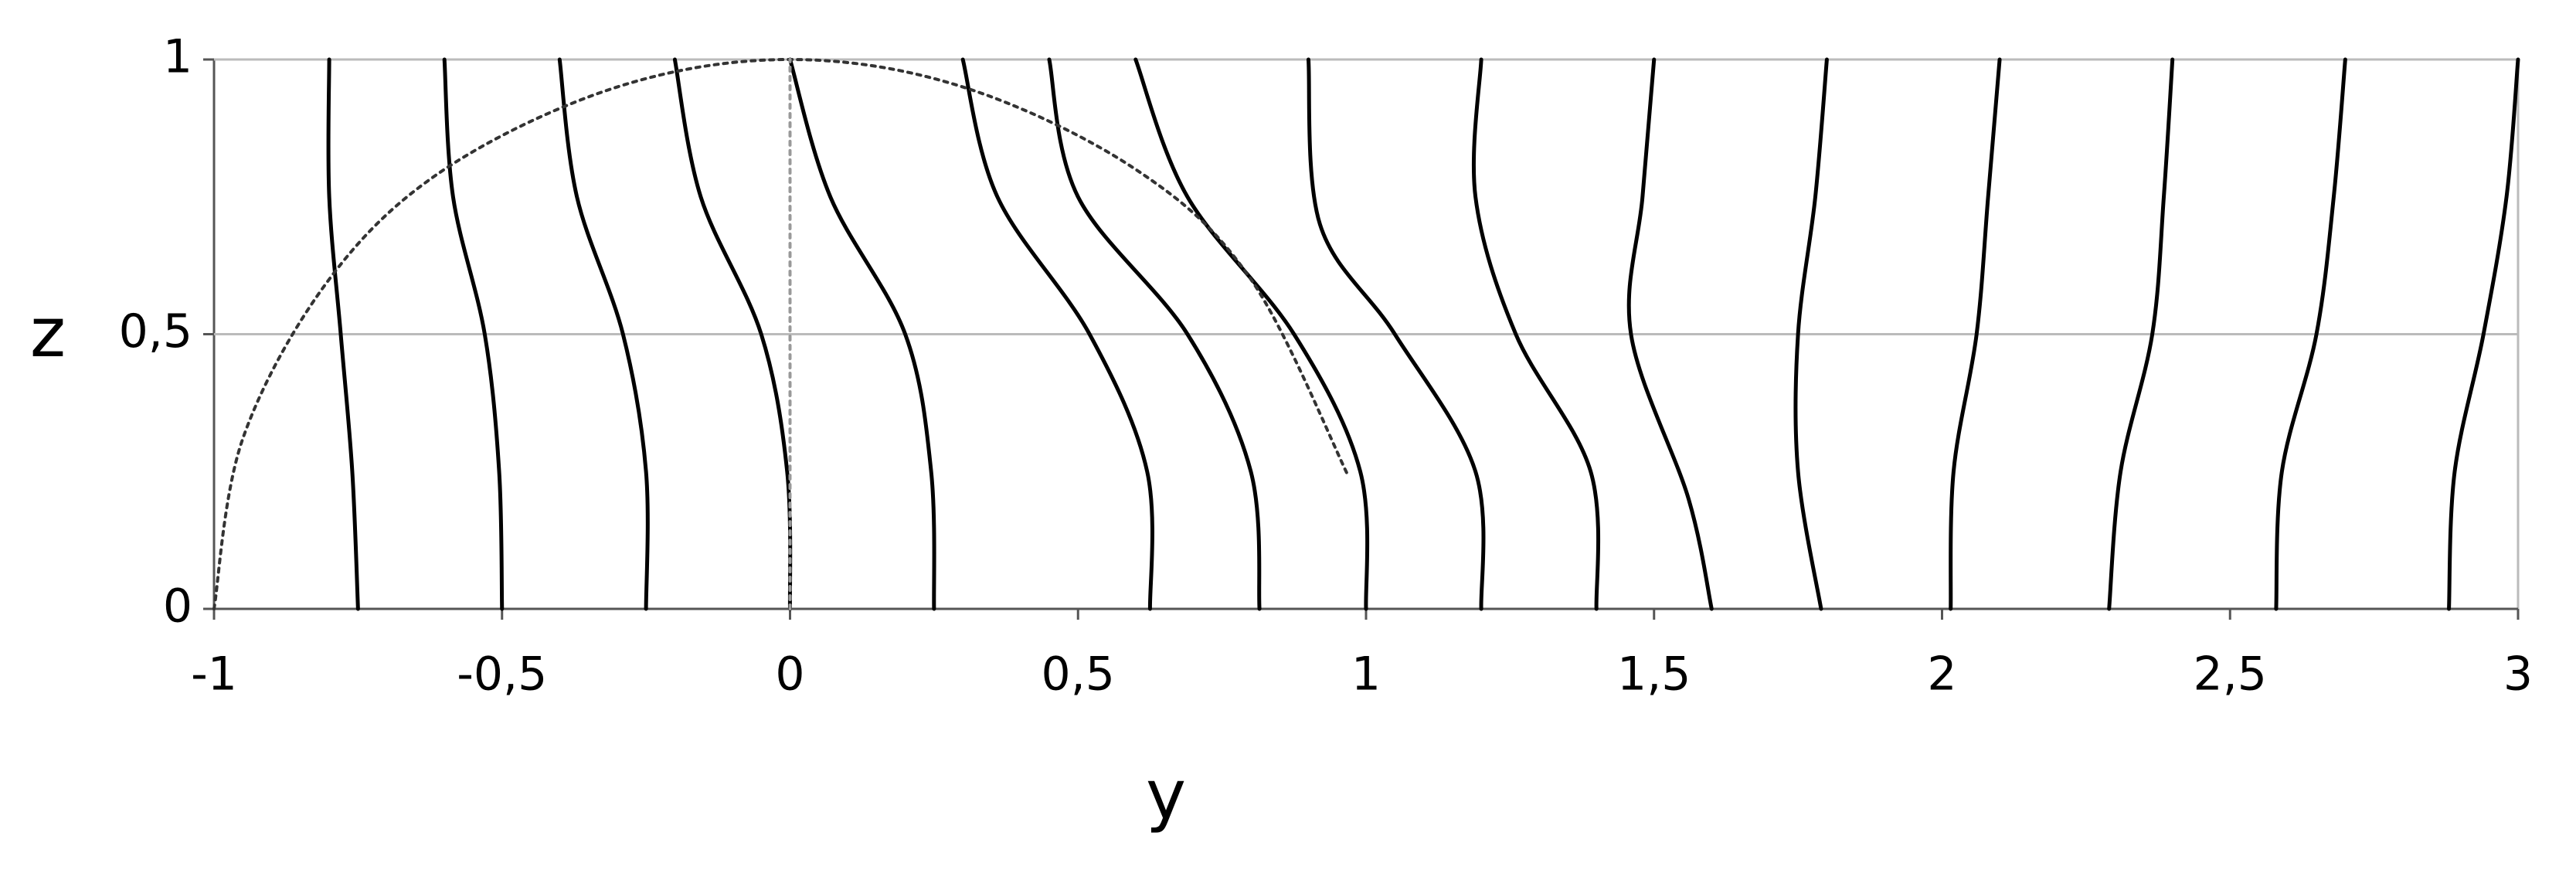 This screenshot has width=2576, height=877. Describe the element at coordinates (1078, 675) in the screenshot. I see `x-tick-label: 0,5` at that location.